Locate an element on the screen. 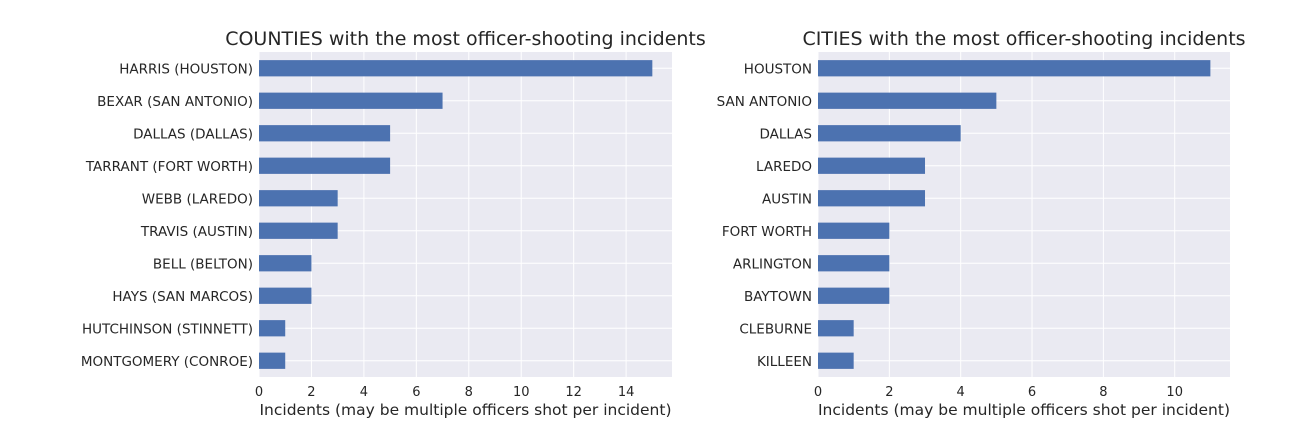  y-category-label: HARRIS (HOUSTON) is located at coordinates (186, 69).